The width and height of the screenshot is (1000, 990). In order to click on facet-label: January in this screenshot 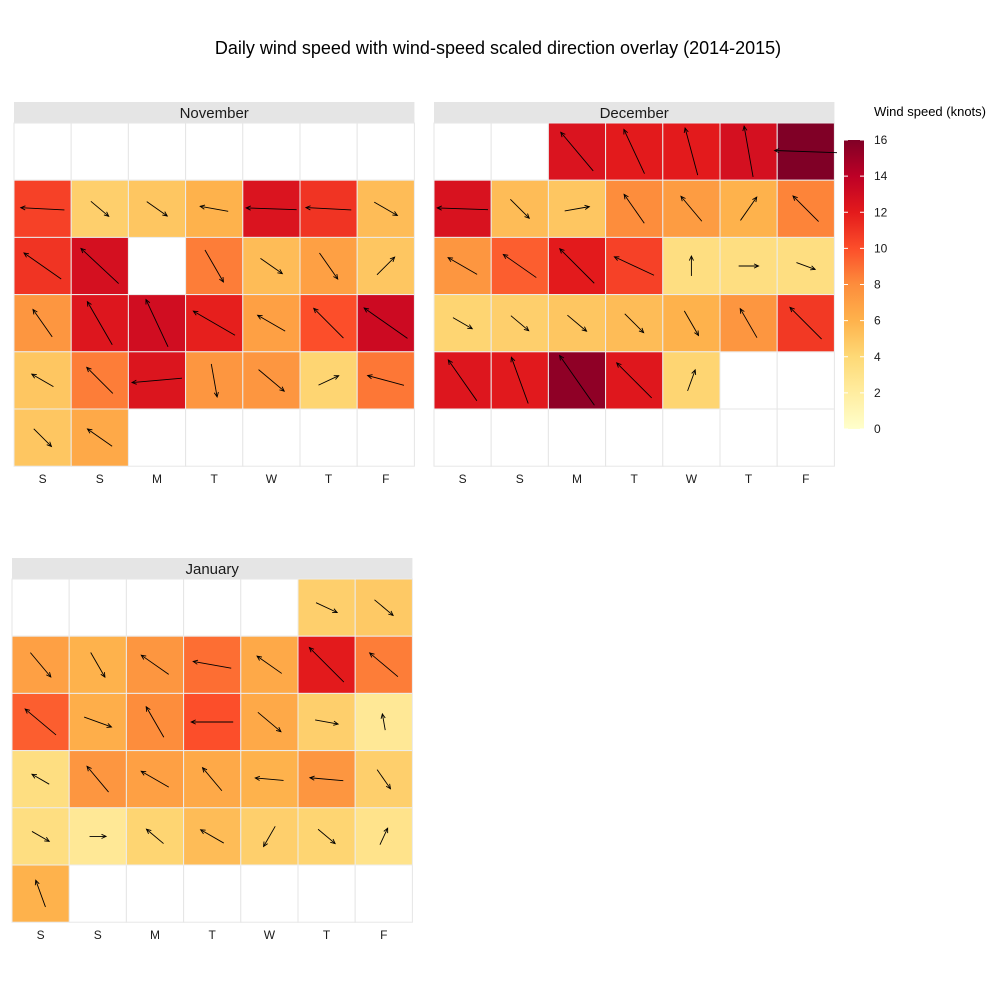, I will do `click(213, 569)`.